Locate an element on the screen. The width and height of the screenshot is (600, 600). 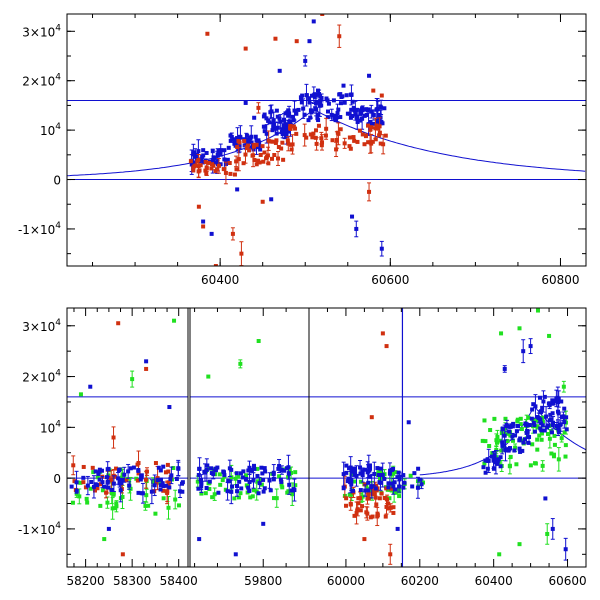
x-tick-label: 60400 is located at coordinates (220, 280).